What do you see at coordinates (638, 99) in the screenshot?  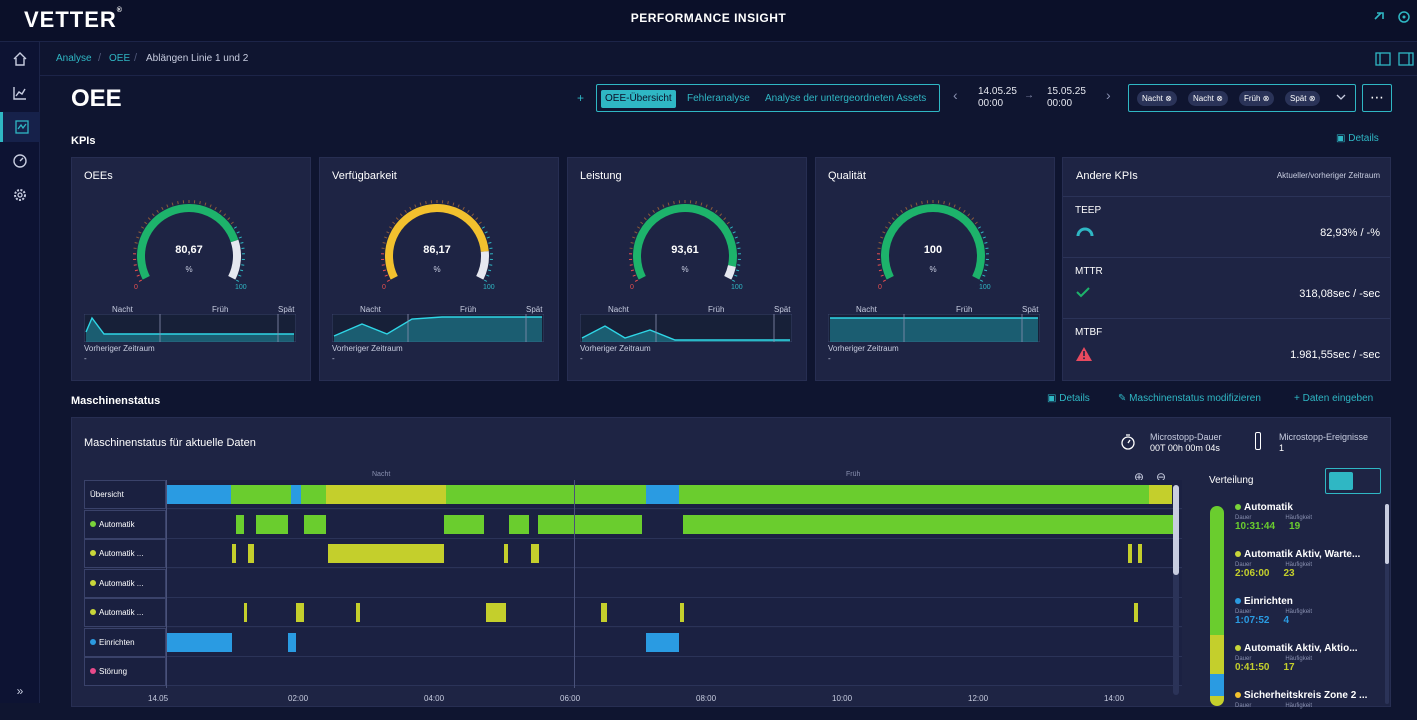 I see `tab-oee-overview: OEE-Übersicht` at bounding box center [638, 99].